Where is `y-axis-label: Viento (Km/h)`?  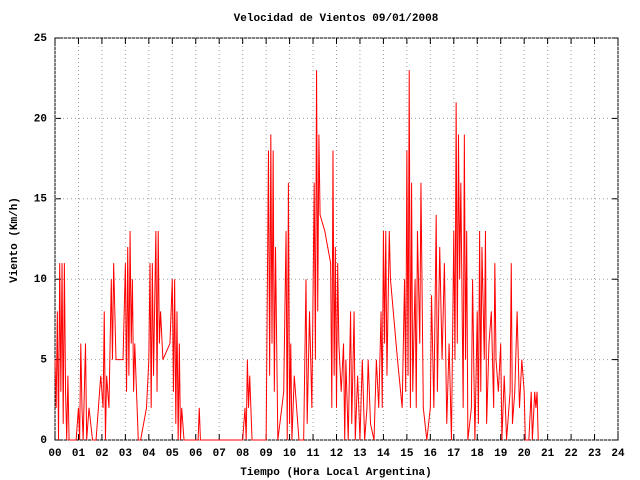
y-axis-label: Viento (Km/h) is located at coordinates (15, 240).